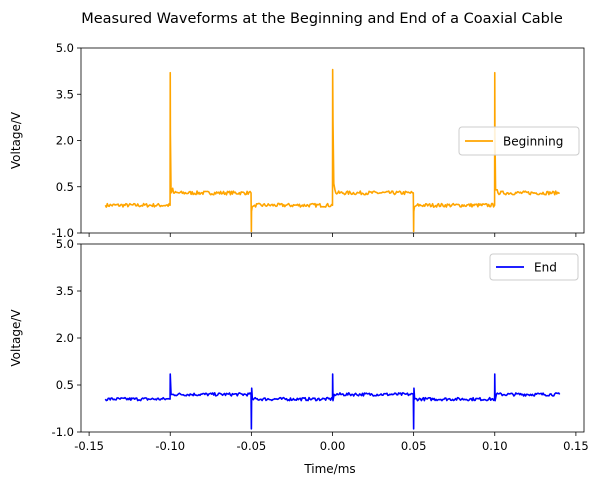 The image size is (615, 485). Describe the element at coordinates (545, 268) in the screenshot. I see `legend-label: End` at that location.